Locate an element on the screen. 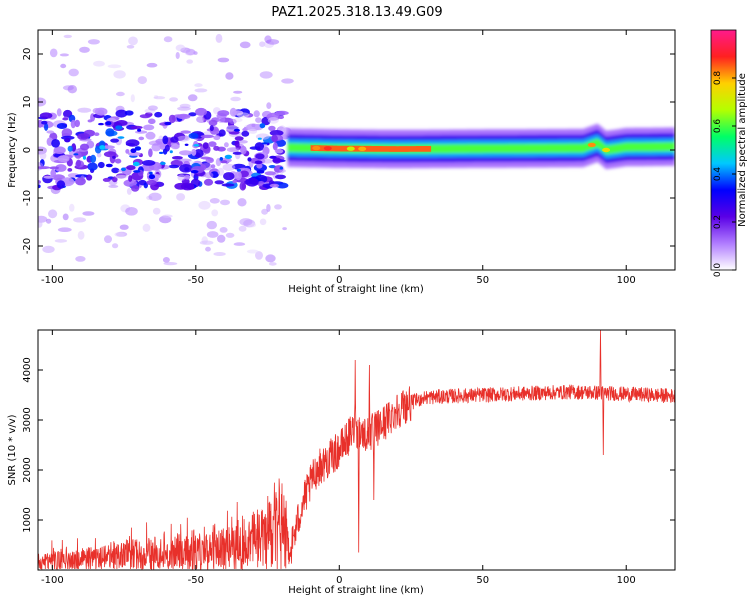 Image resolution: width=750 pixels, height=604 pixels. spectrogram-ylabel: Frequency (Hz) is located at coordinates (12, 150).